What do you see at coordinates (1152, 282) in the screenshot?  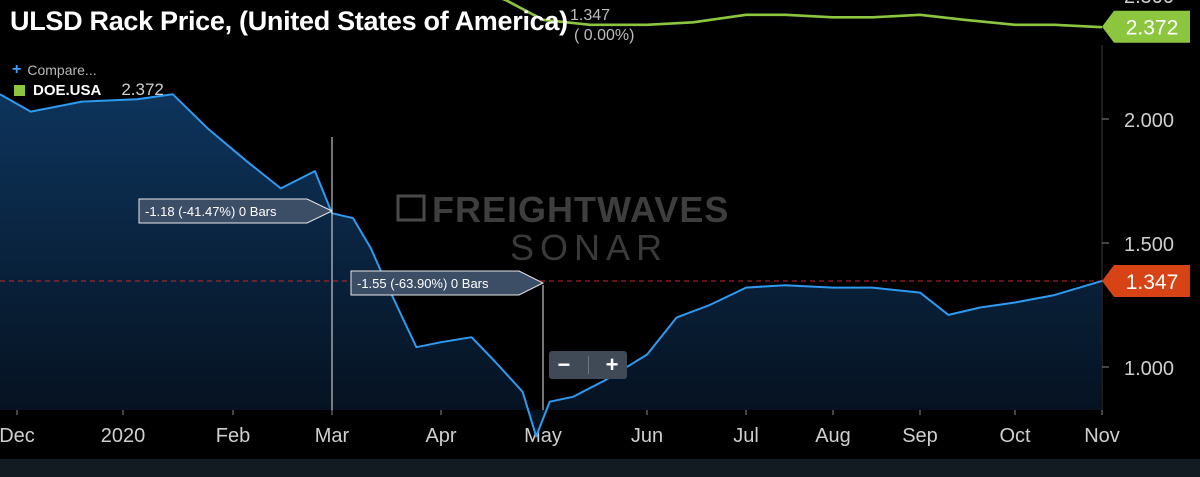 I see `ulsd-badge-label: 1.347` at bounding box center [1152, 282].